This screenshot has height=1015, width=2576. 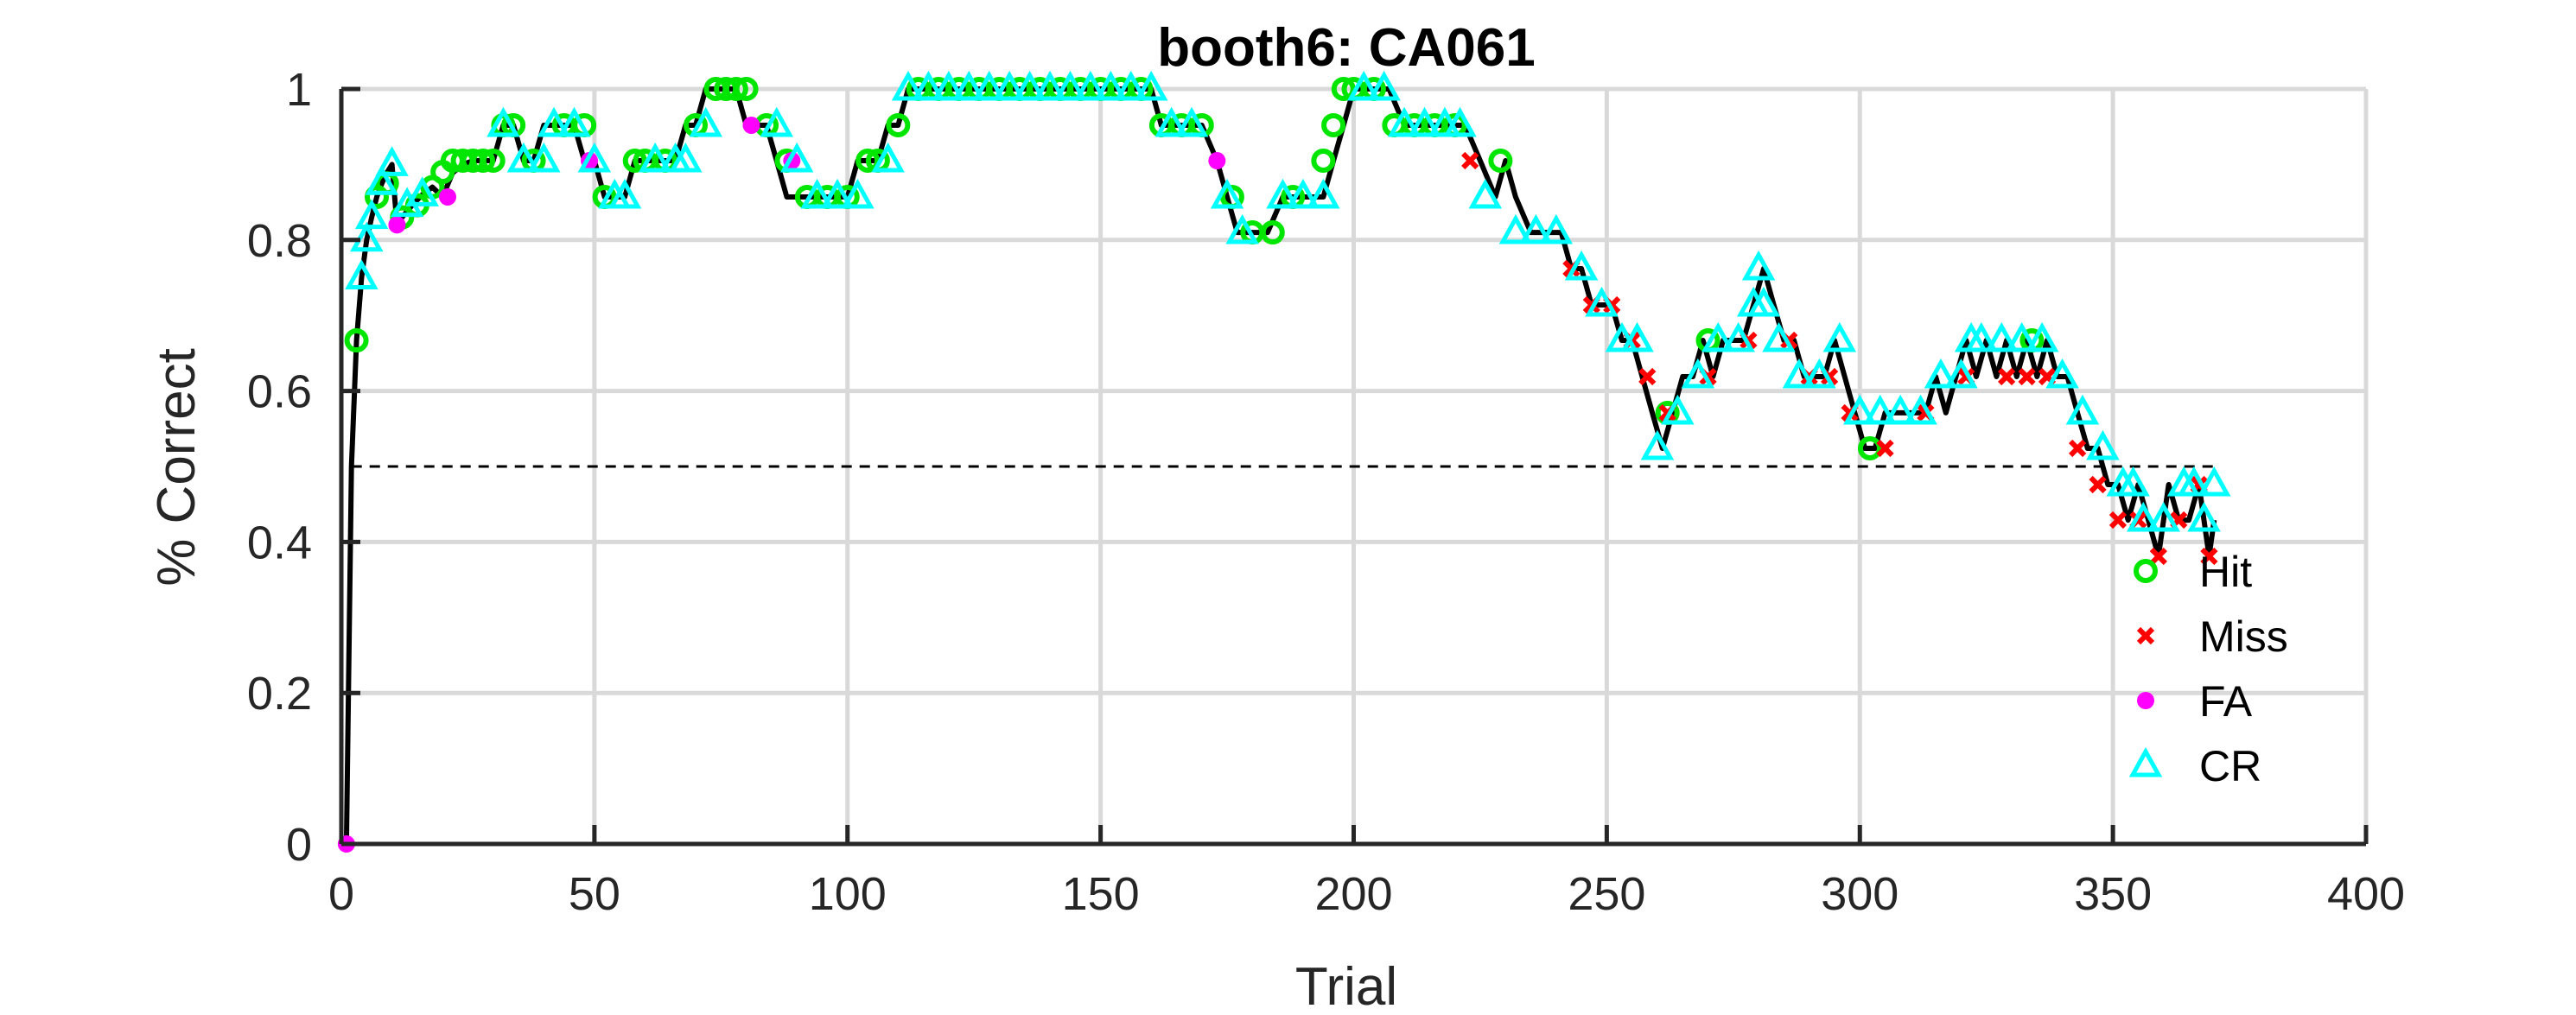 I want to click on y-tick-label: 0.6, so click(x=280, y=392).